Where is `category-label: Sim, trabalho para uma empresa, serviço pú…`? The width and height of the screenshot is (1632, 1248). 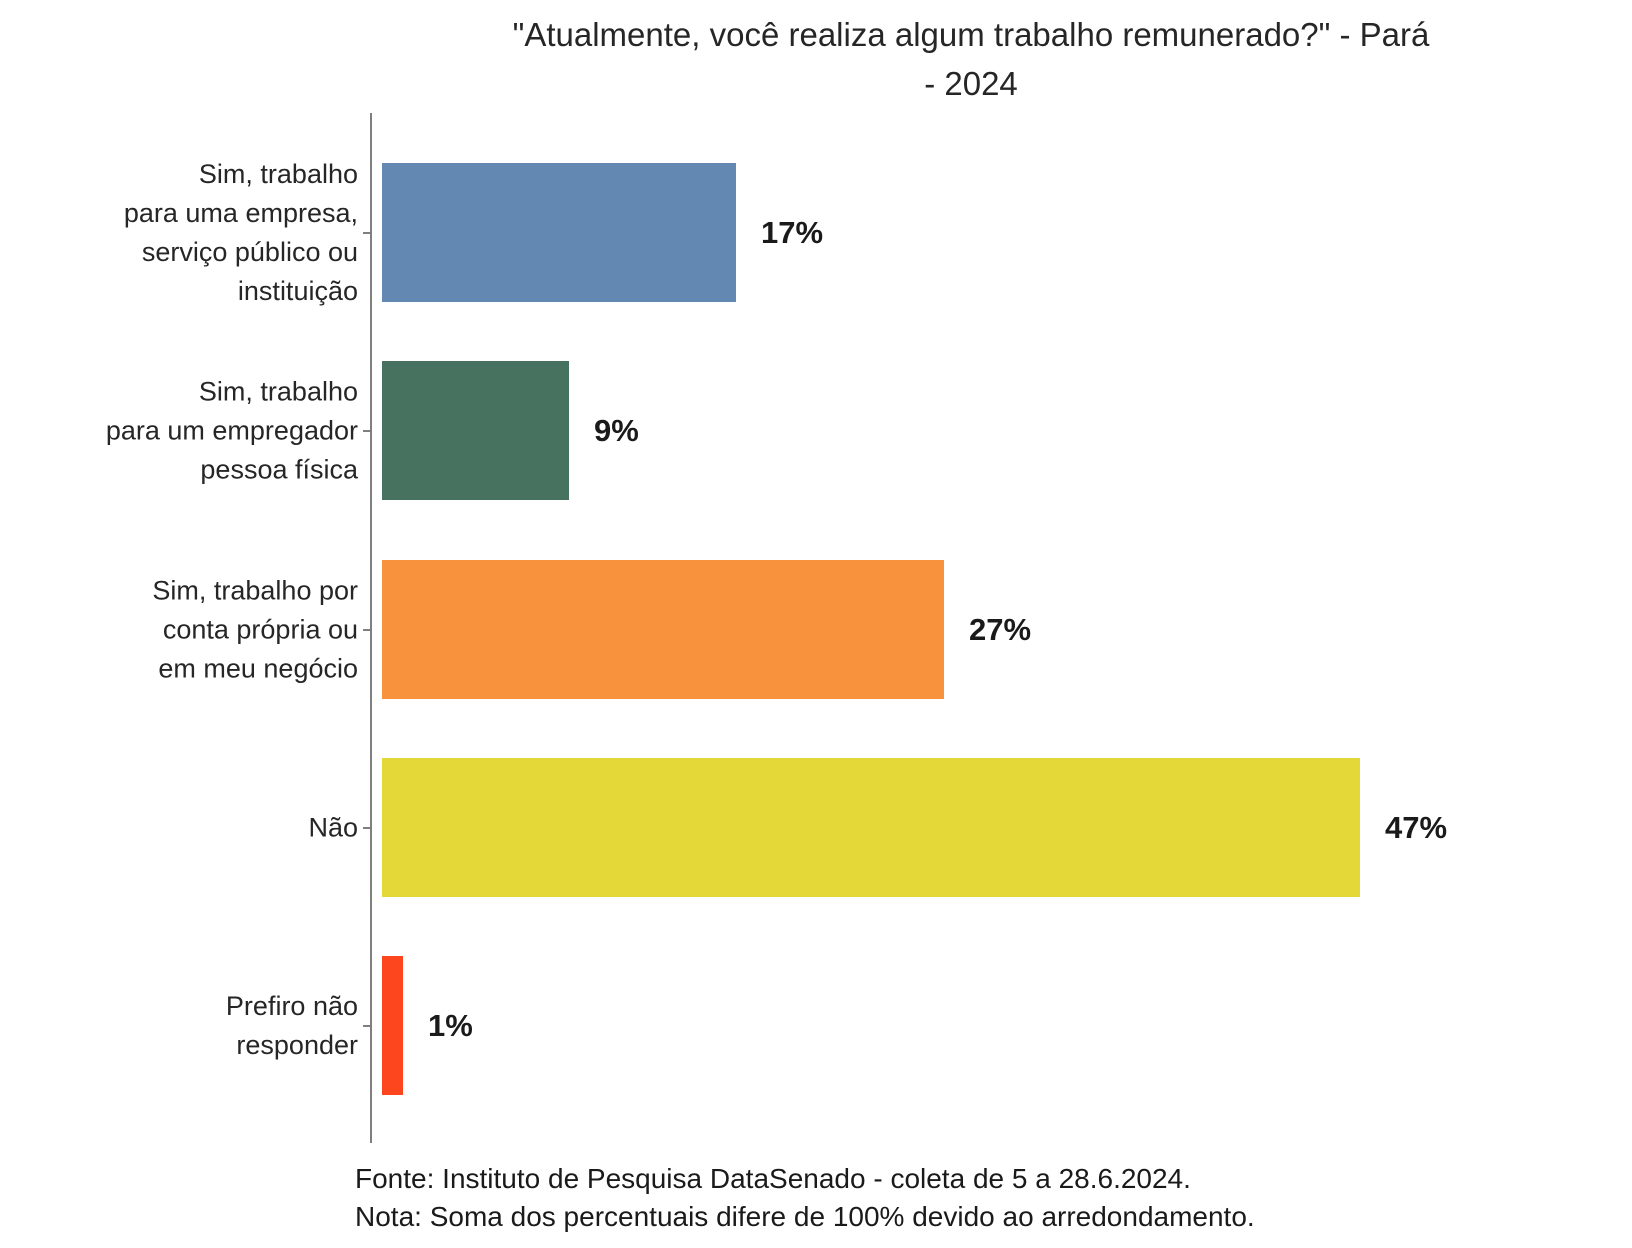
category-label: Sim, trabalho para uma empresa, serviço pú… is located at coordinates (188, 233).